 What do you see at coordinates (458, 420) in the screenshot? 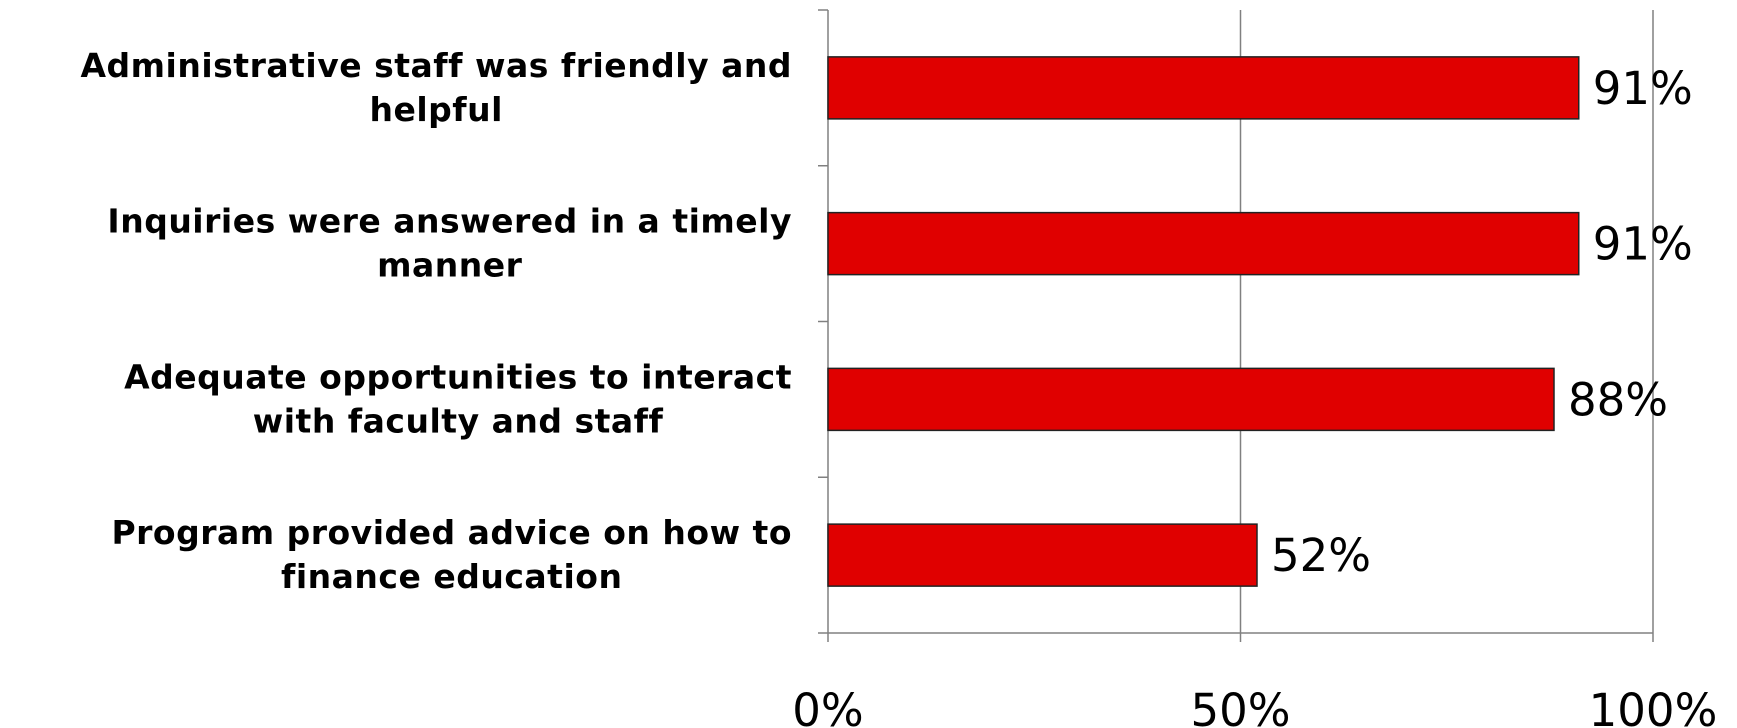
I see `category-label-line: with faculty and staff` at bounding box center [458, 420].